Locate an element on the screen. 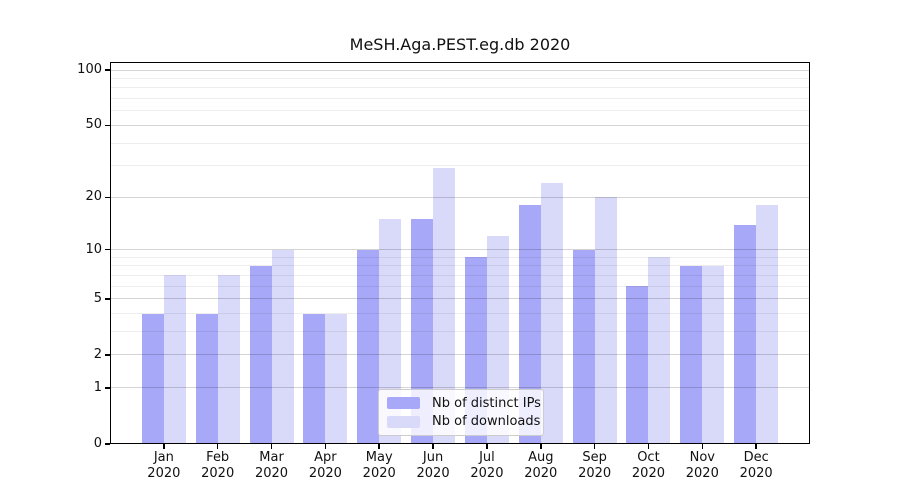 The width and height of the screenshot is (900, 500). bar-downloads-nov is located at coordinates (713, 354).